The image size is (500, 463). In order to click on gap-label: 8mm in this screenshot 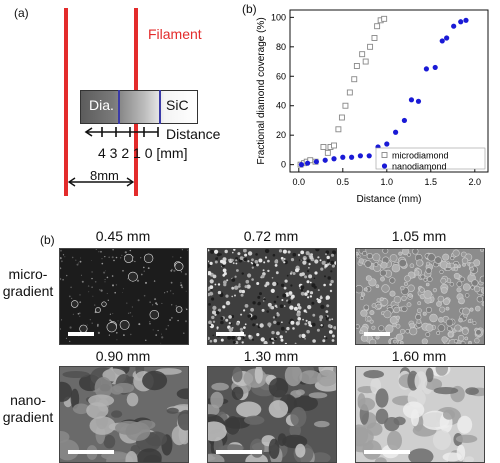, I will do `click(104, 175)`.